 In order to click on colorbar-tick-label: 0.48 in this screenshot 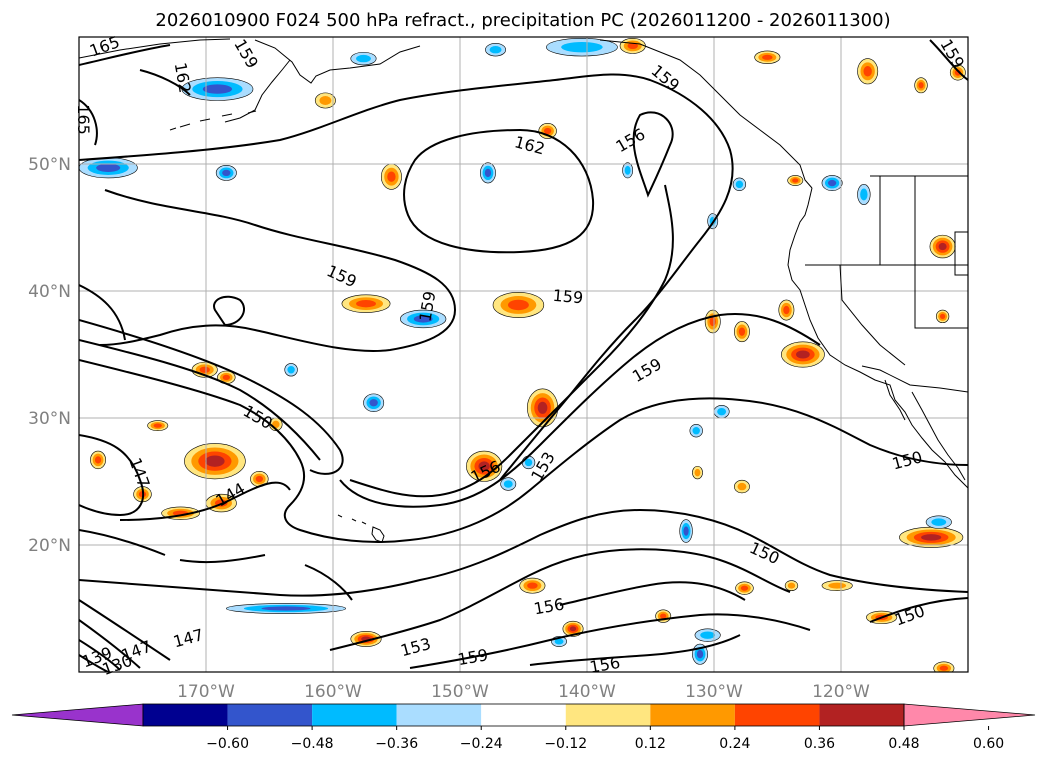, I will do `click(903, 744)`.